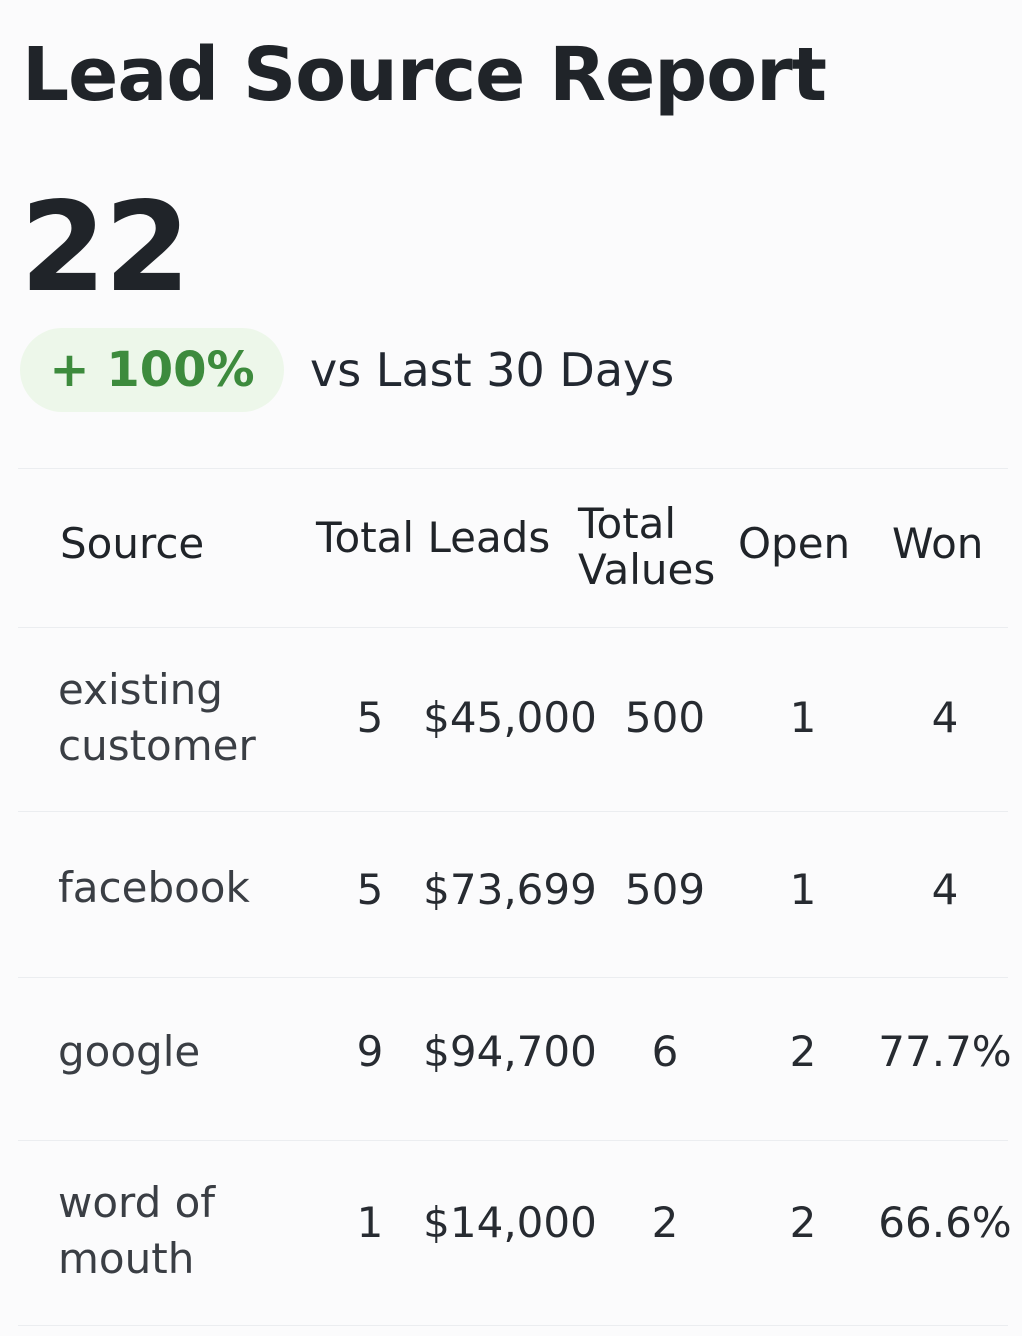 The image size is (1022, 1336). What do you see at coordinates (945, 1222) in the screenshot?
I see `cell-won: 66.6%` at bounding box center [945, 1222].